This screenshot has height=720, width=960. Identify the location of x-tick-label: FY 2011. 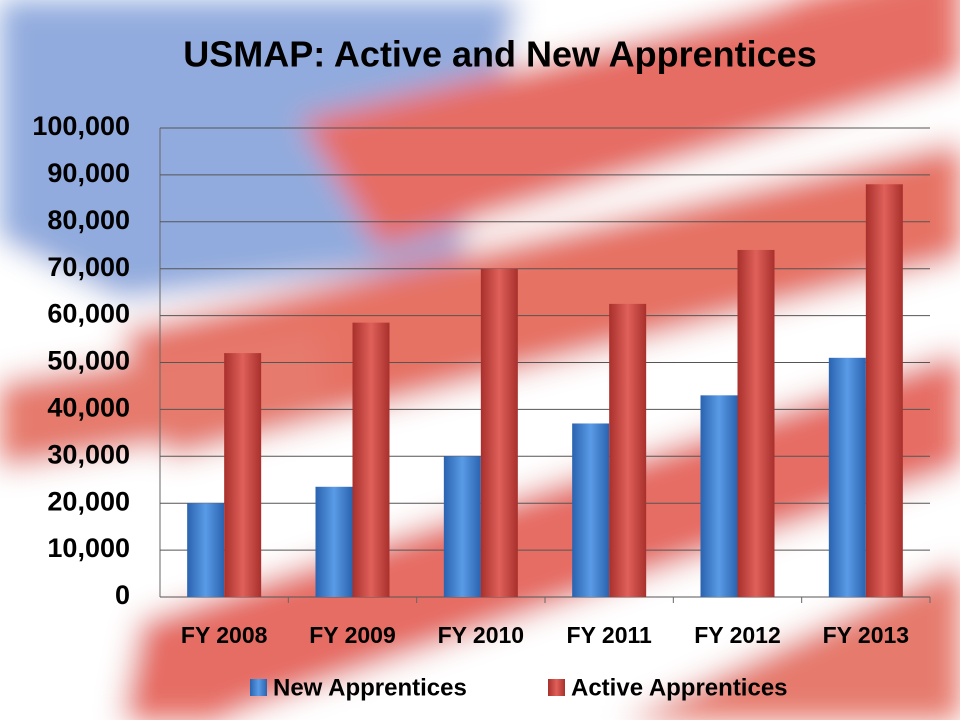
(609, 635).